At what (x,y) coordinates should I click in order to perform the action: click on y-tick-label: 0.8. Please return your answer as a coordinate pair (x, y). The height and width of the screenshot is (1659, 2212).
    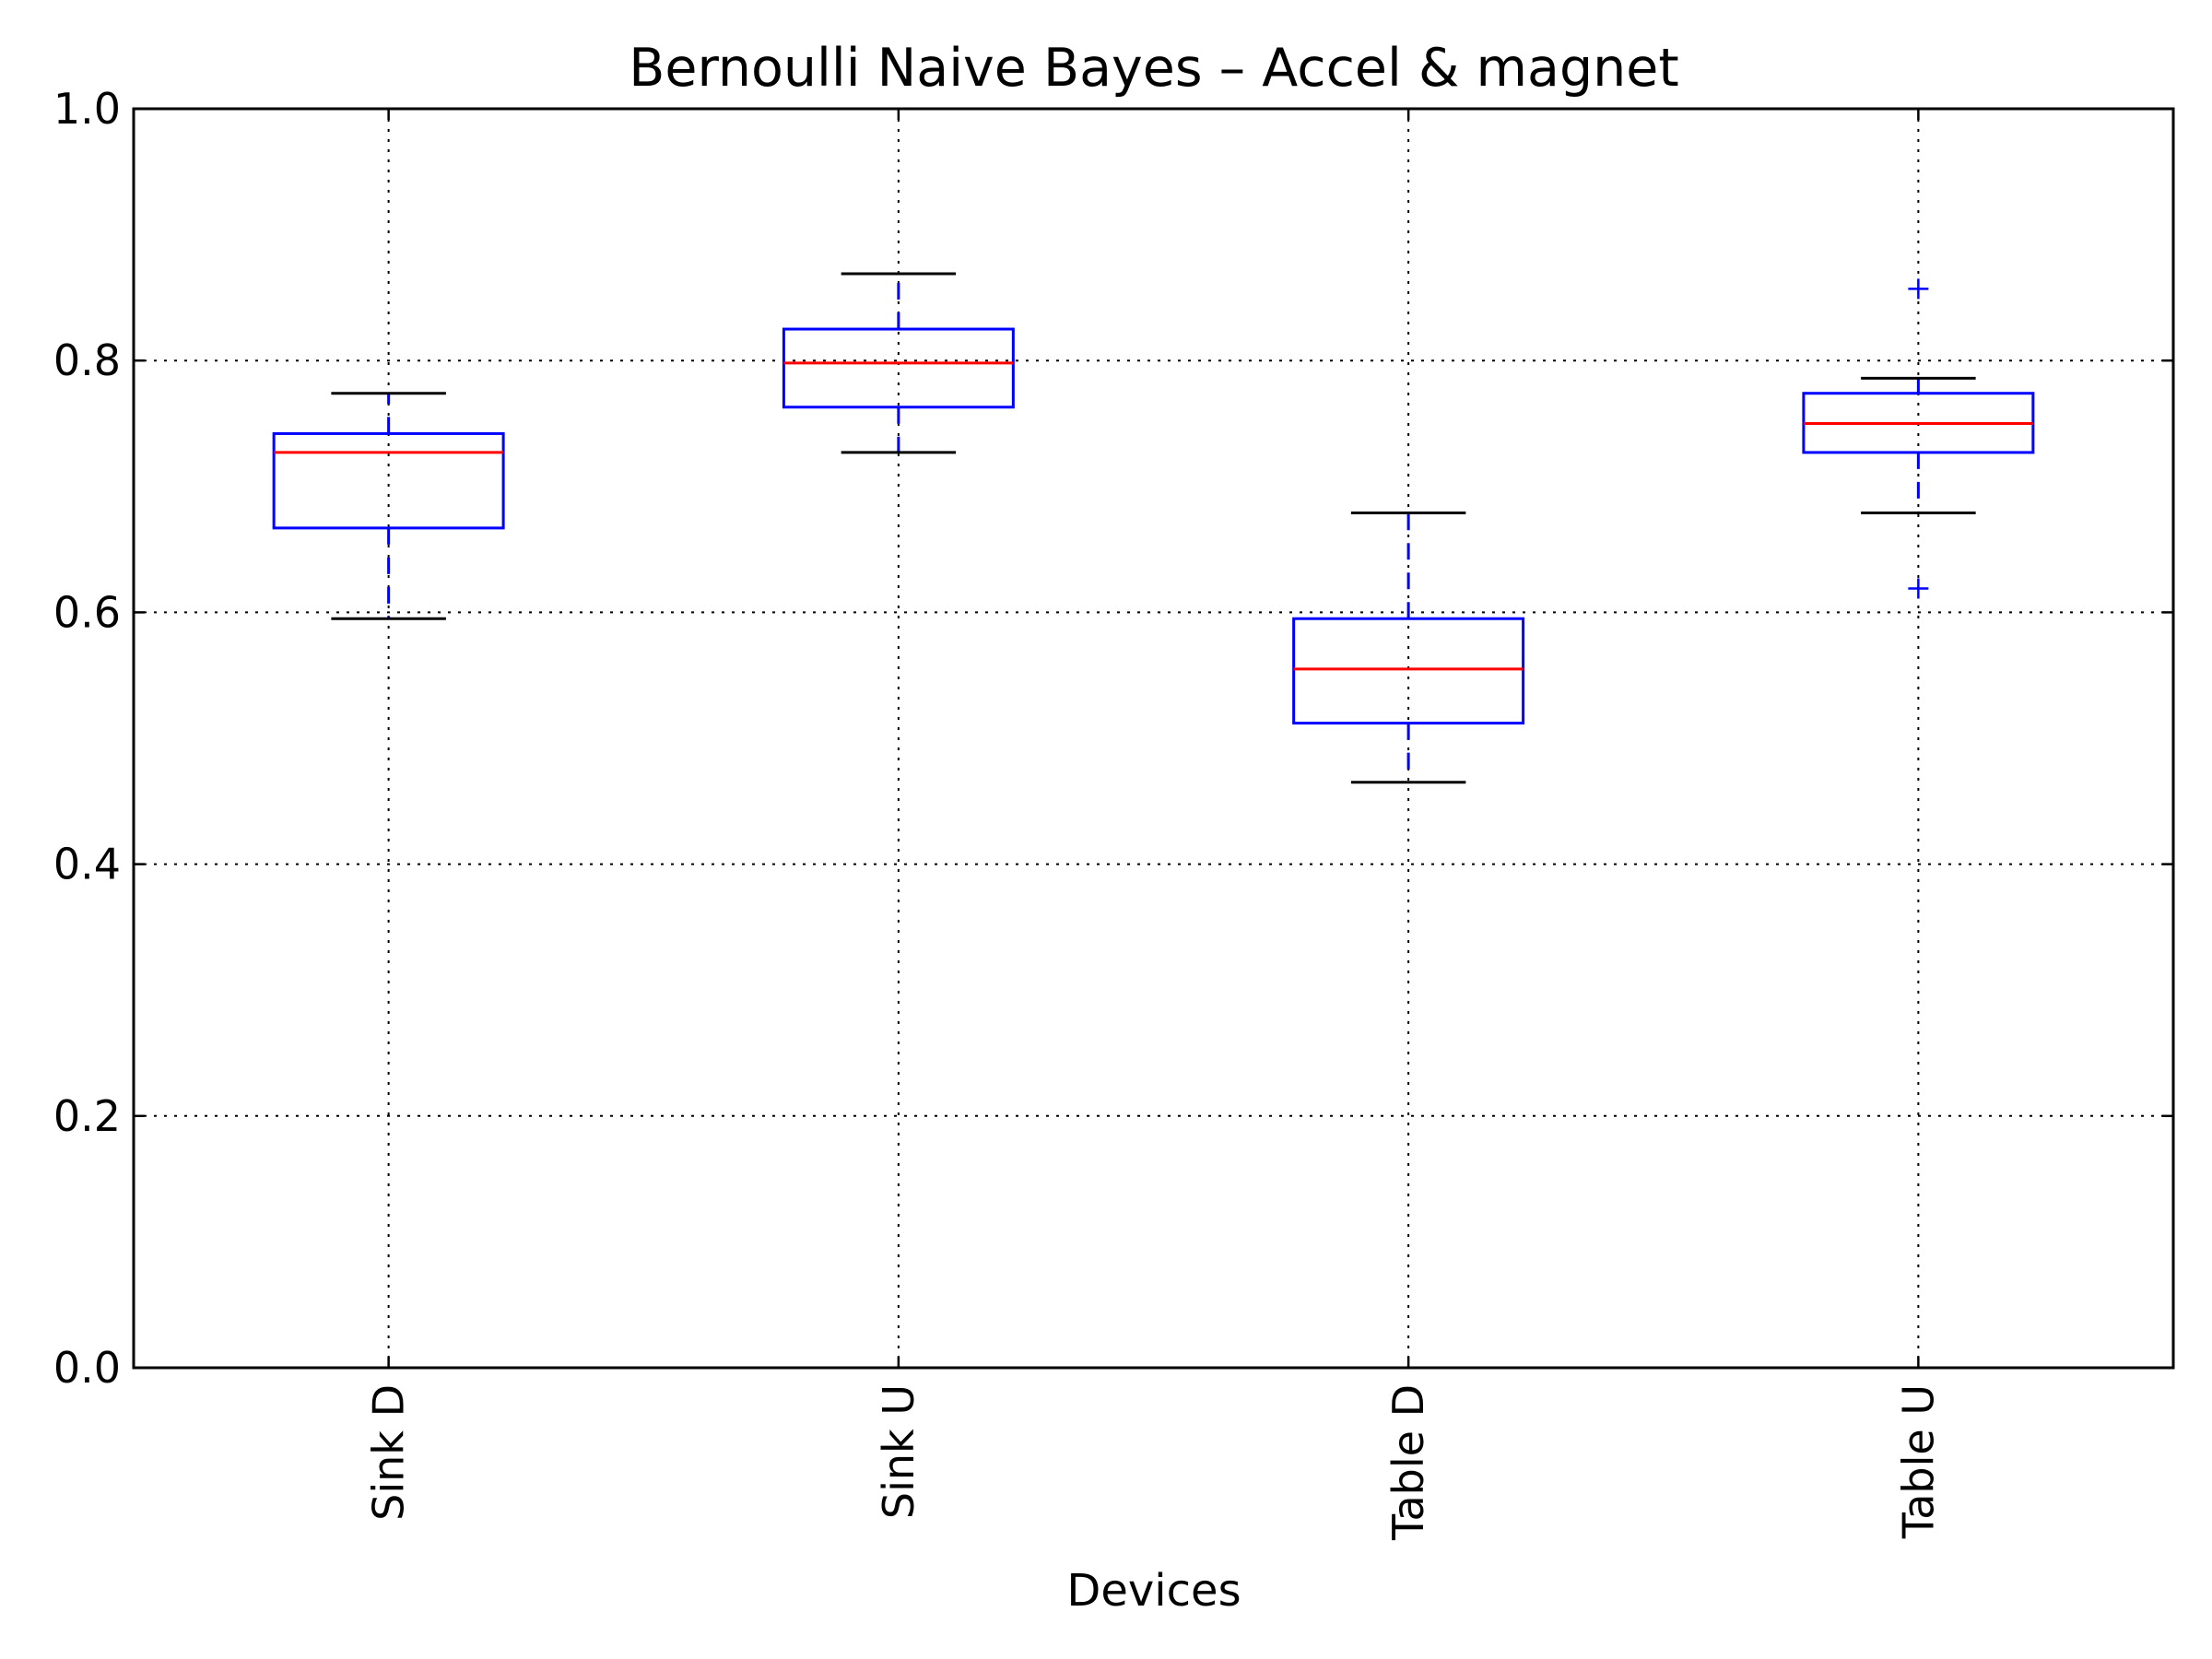
    Looking at the image, I should click on (87, 360).